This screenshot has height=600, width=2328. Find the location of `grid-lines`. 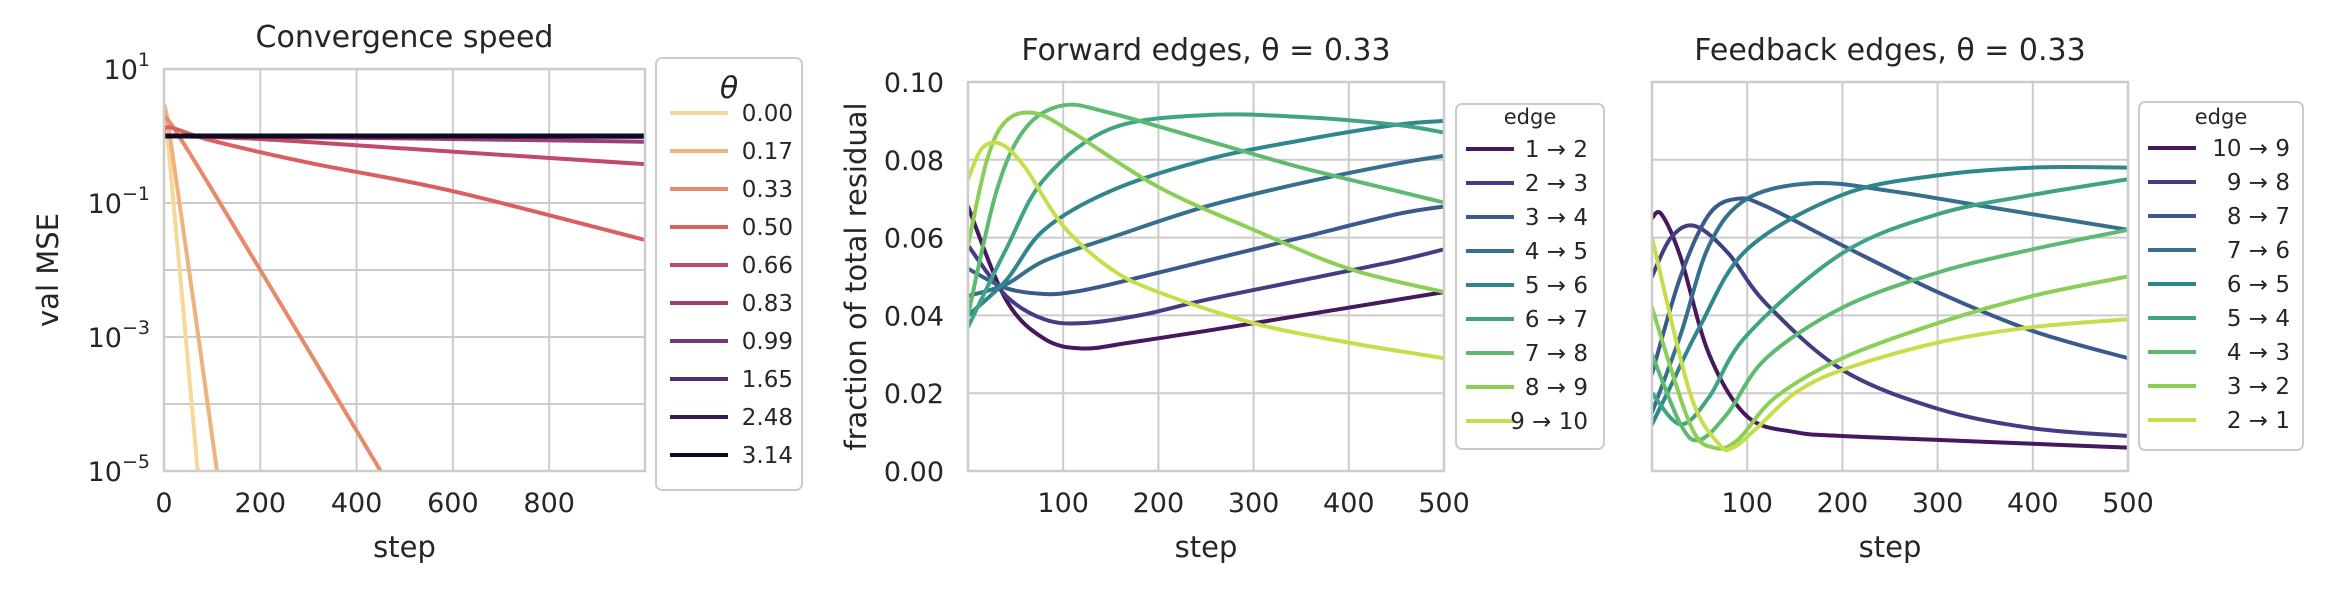

grid-lines is located at coordinates (404, 270).